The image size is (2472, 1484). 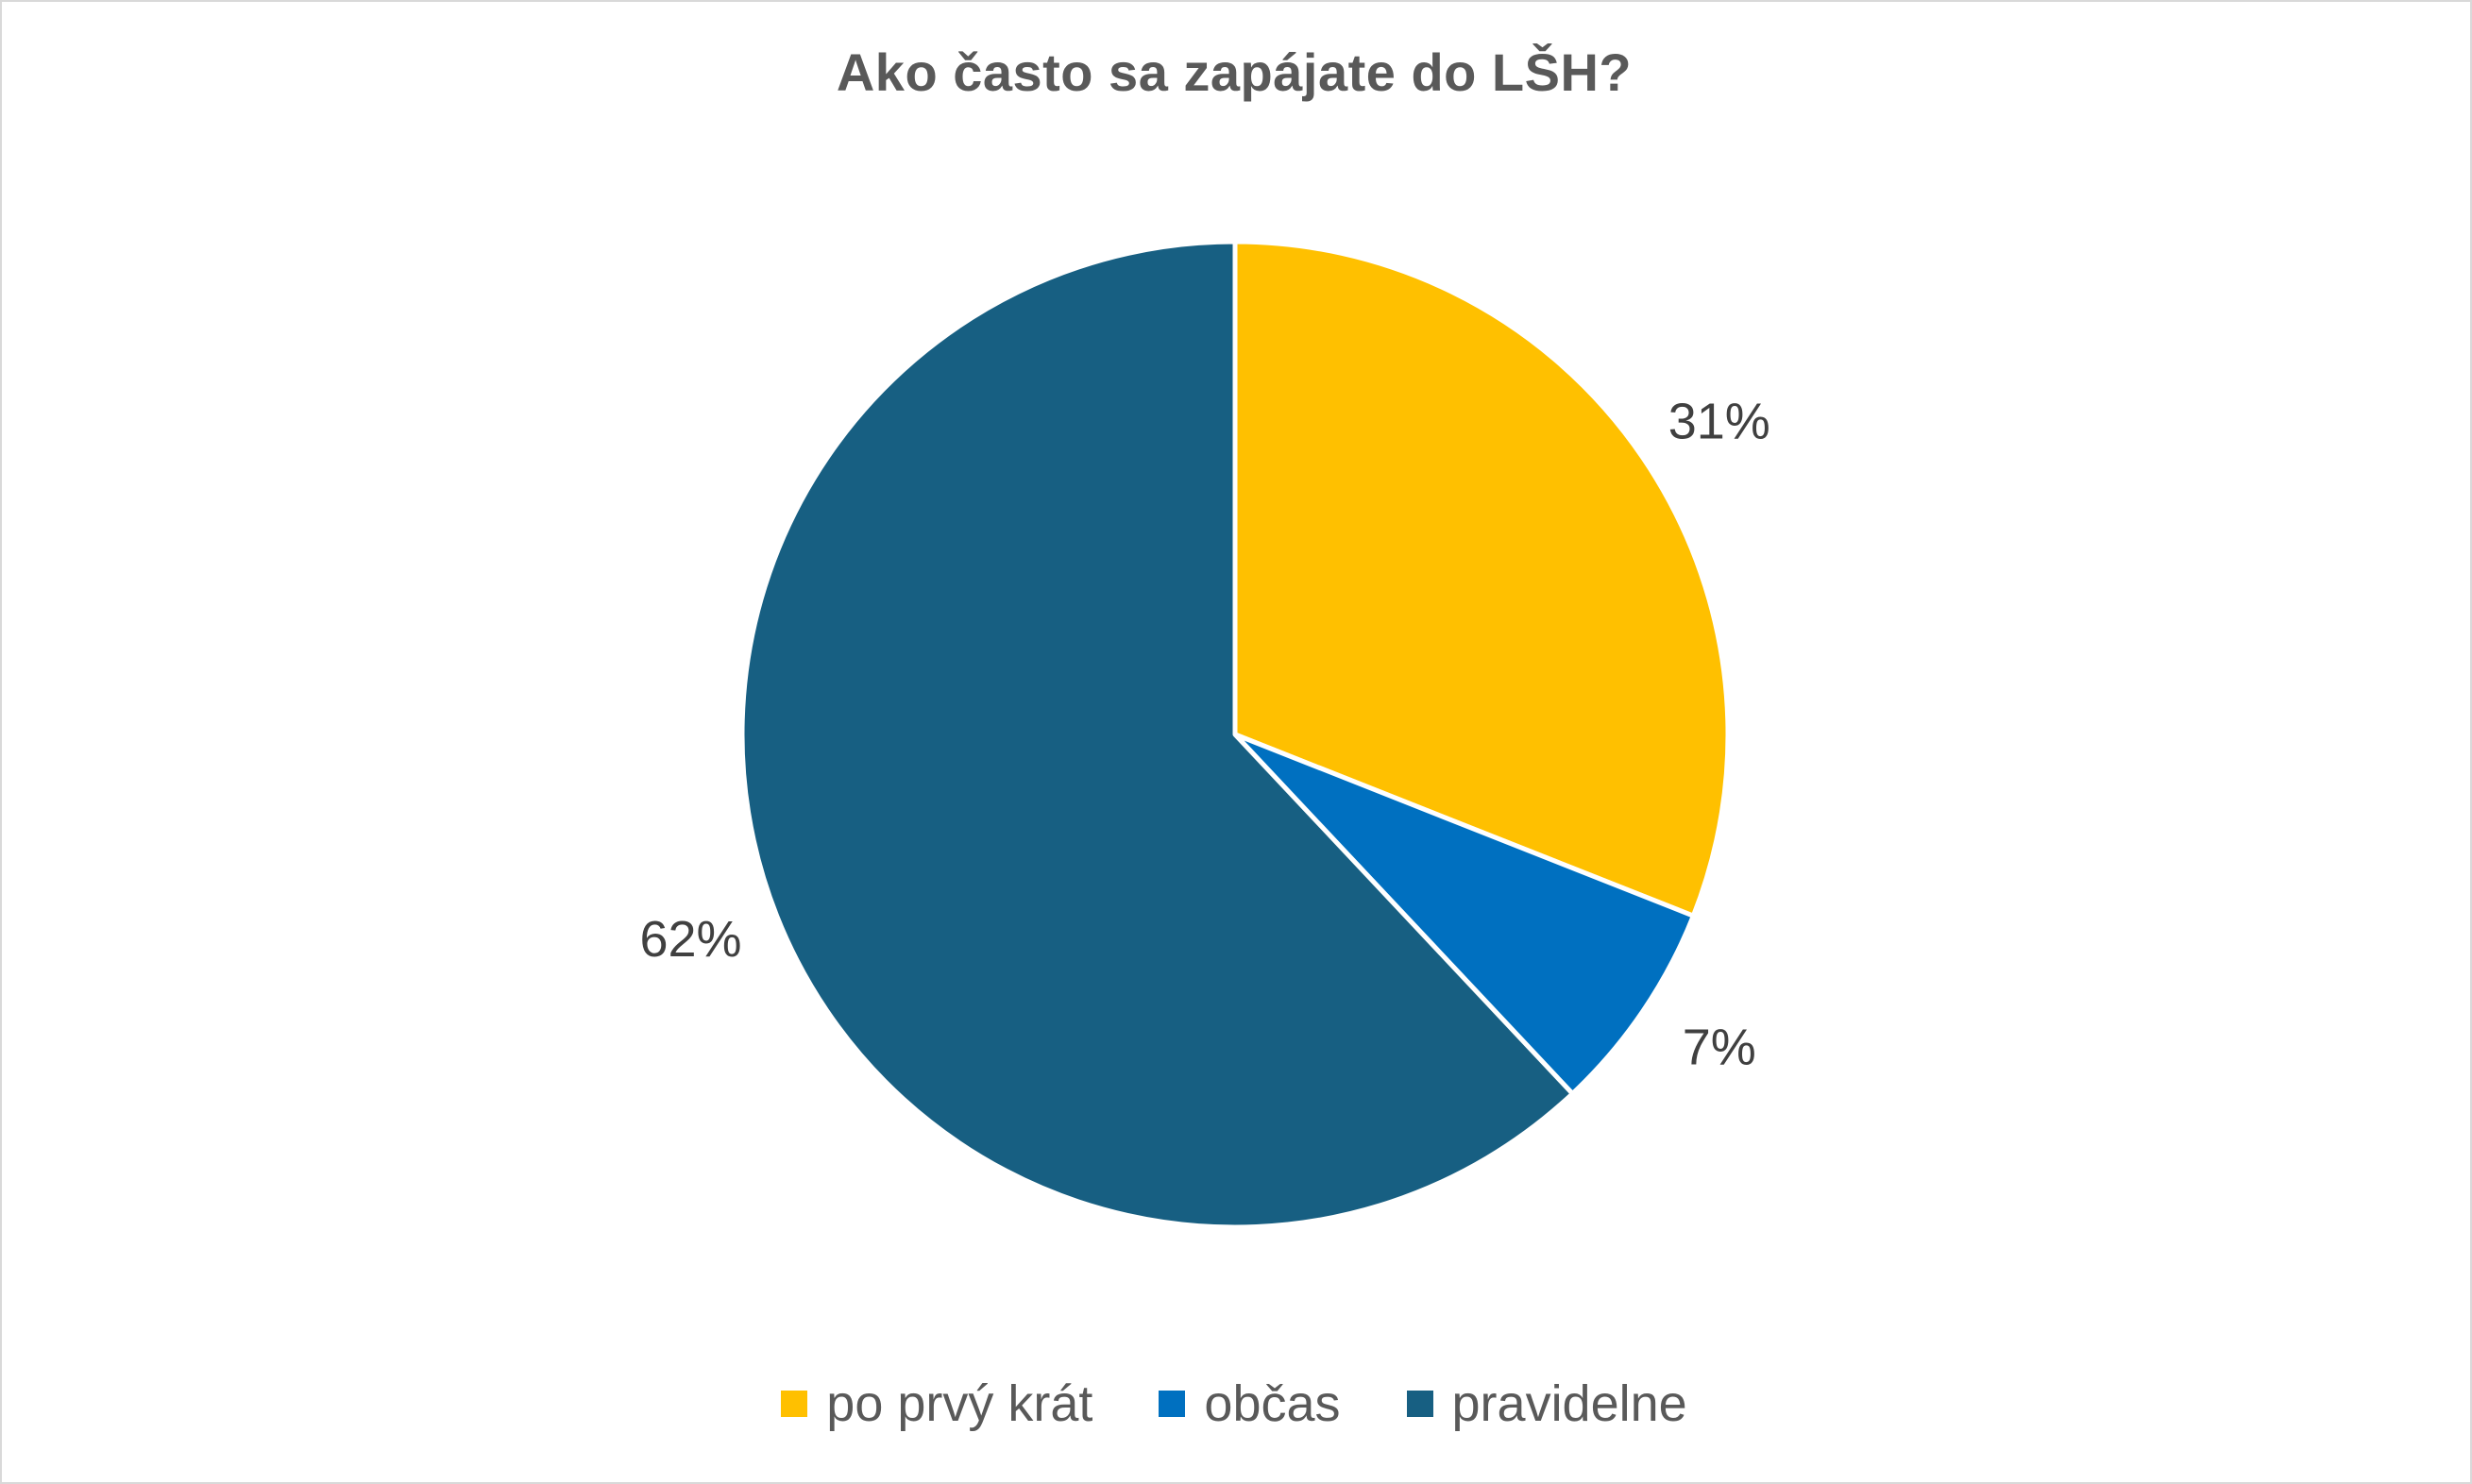 What do you see at coordinates (794, 1404) in the screenshot?
I see `legend-swatch-po-prvy-krat` at bounding box center [794, 1404].